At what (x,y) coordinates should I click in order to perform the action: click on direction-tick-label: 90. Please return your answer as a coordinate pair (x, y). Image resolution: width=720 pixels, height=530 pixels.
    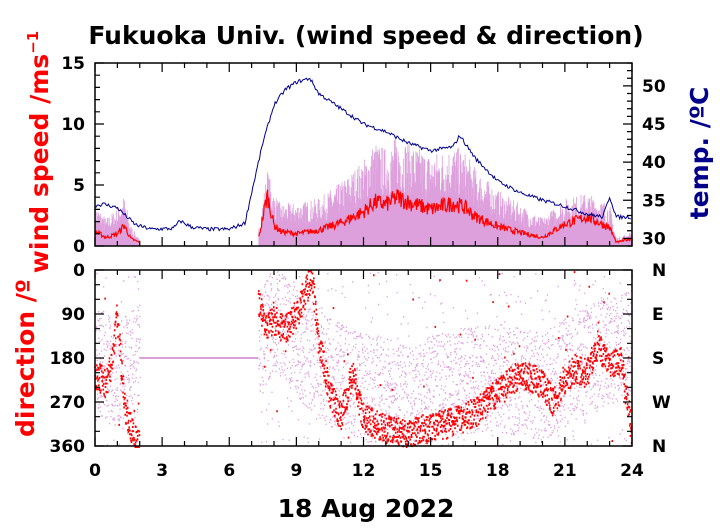
    Looking at the image, I should click on (73, 315).